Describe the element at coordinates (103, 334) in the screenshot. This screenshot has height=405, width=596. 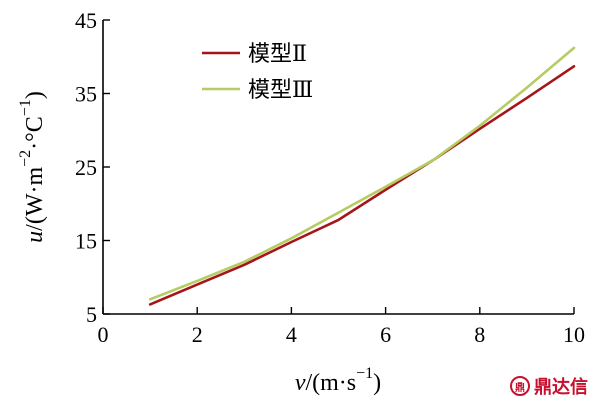
I see `x-tick-label: 0` at that location.